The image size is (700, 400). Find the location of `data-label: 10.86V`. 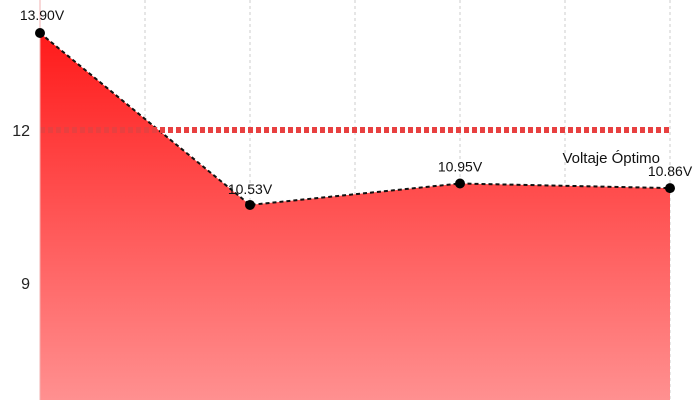

data-label: 10.86V is located at coordinates (670, 171).